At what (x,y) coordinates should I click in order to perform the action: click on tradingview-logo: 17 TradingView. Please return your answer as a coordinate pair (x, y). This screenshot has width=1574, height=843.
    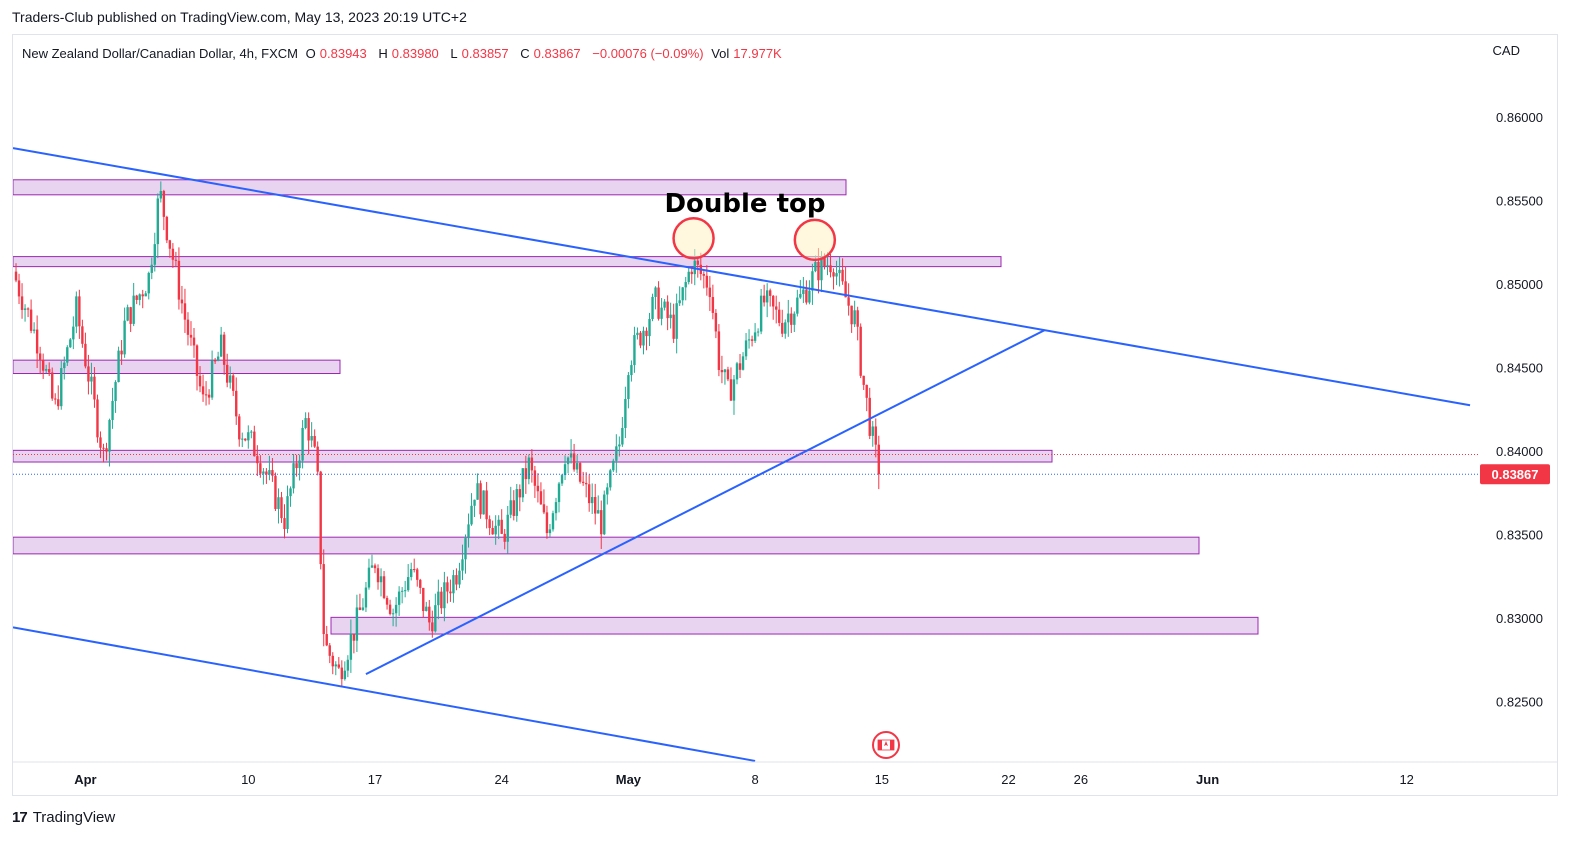
    Looking at the image, I should click on (63, 817).